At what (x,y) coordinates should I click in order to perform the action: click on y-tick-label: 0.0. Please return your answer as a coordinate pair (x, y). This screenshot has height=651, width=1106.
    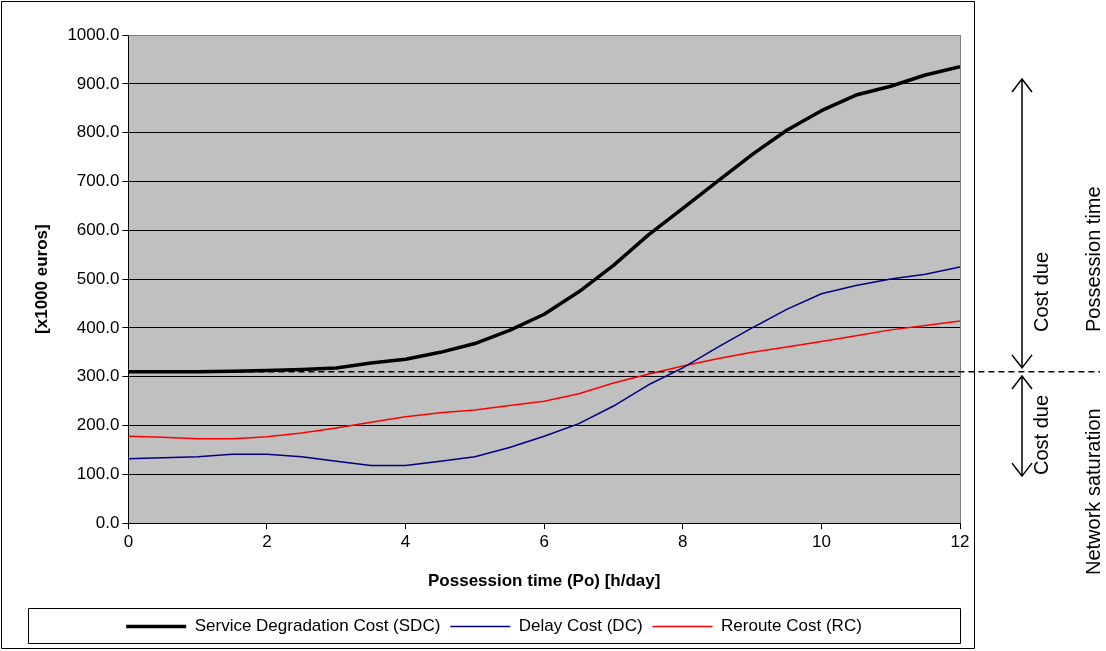
    Looking at the image, I should click on (107, 522).